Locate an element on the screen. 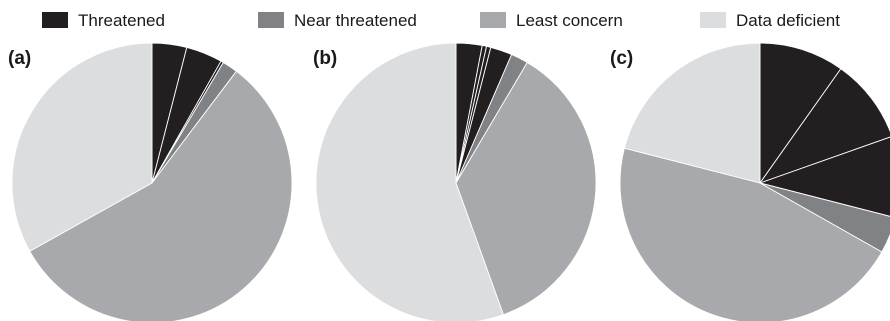 The width and height of the screenshot is (890, 321). legend-label: Least concern is located at coordinates (569, 20).